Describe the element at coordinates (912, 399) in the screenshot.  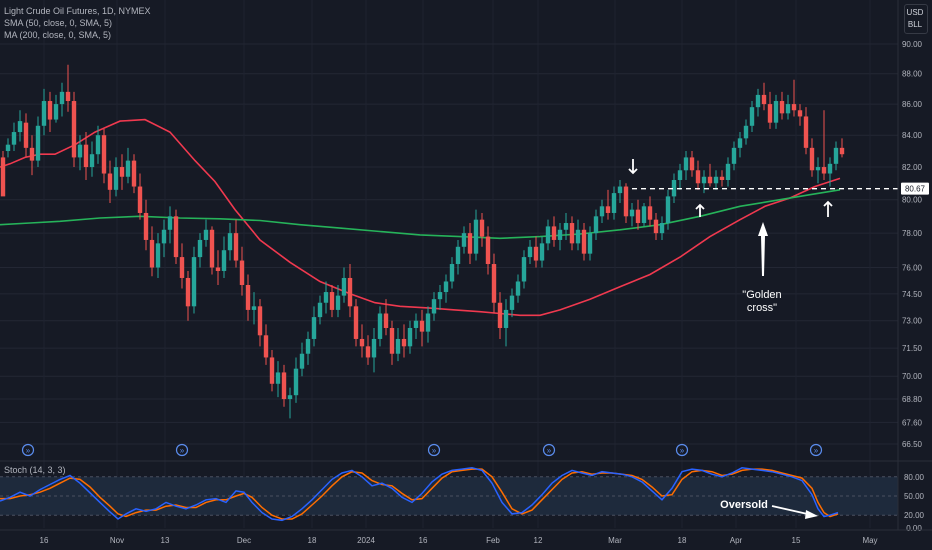
I see `price-tick-label: 68.80` at that location.